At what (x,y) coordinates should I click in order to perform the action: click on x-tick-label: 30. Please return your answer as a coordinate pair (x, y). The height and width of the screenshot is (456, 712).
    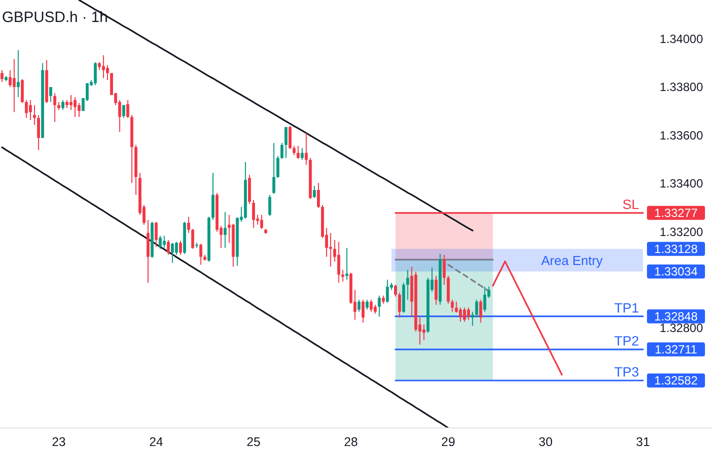
    Looking at the image, I should click on (545, 442).